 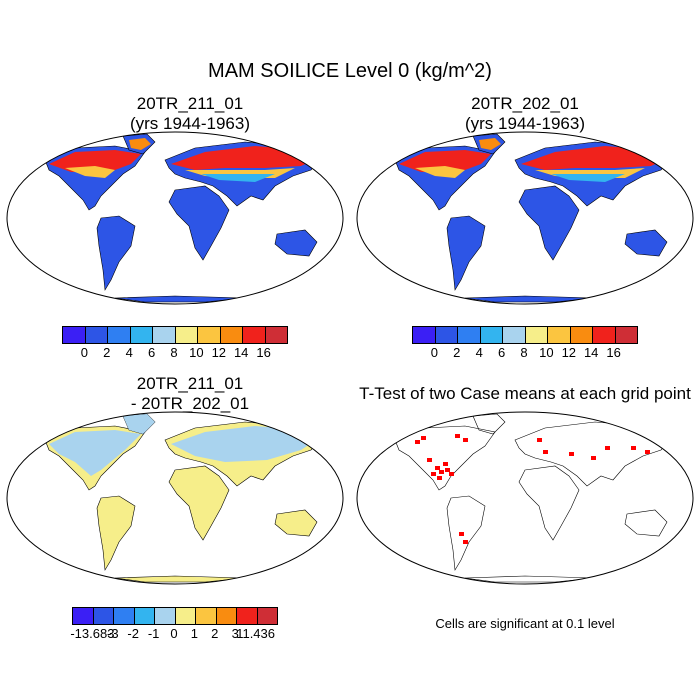 What do you see at coordinates (219, 352) in the screenshot?
I see `colorbar-1-tick-label: 12` at bounding box center [219, 352].